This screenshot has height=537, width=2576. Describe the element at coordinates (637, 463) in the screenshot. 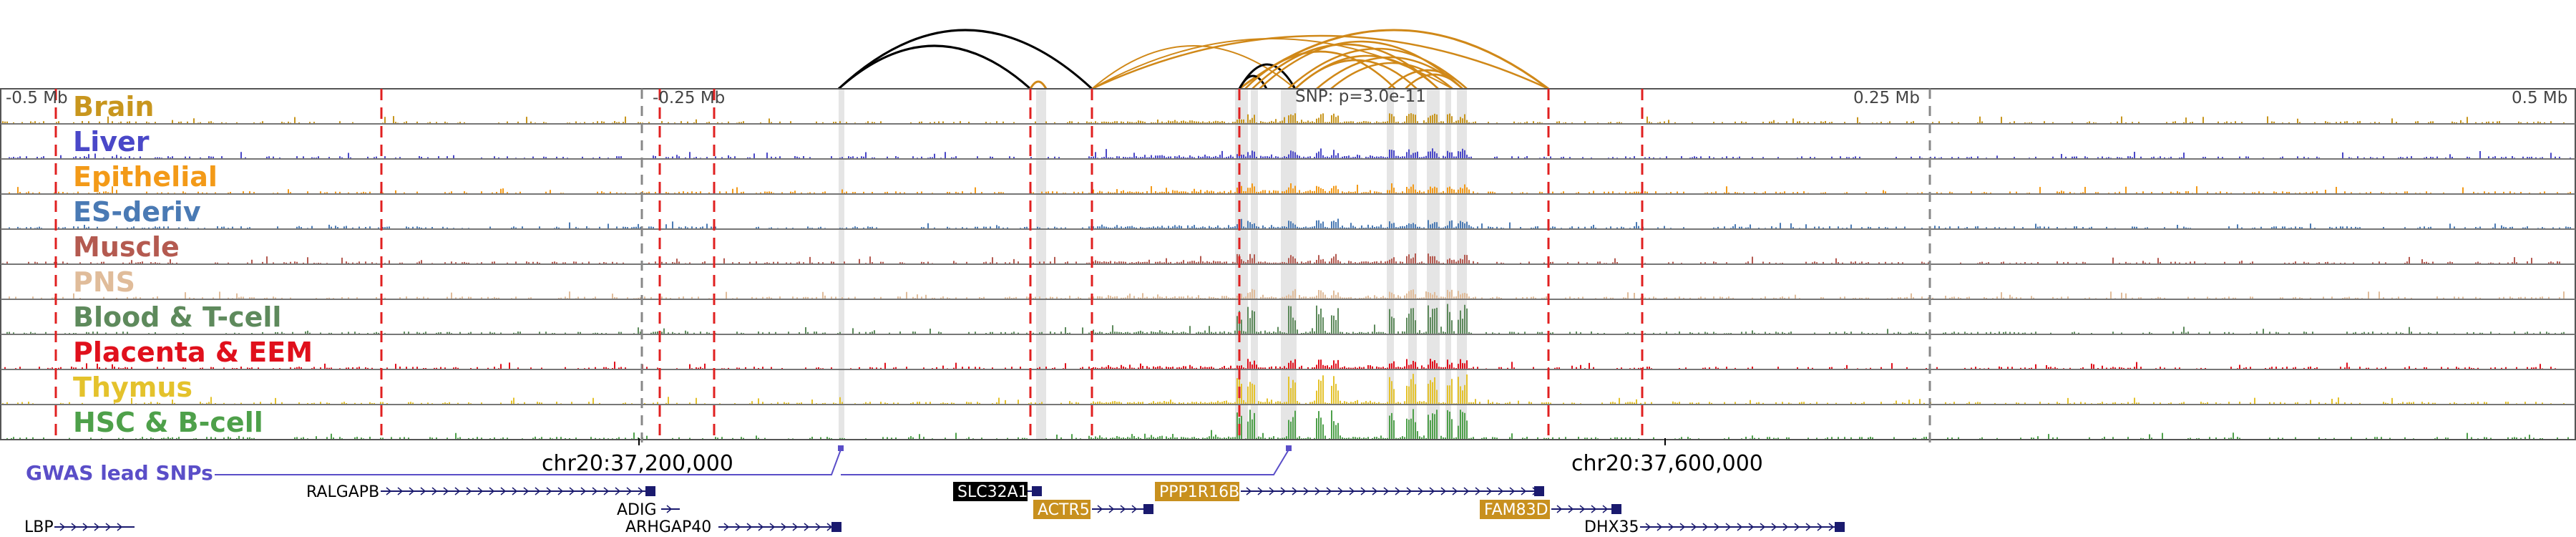

I see `coord-left-label: chr20:37,200,000` at that location.